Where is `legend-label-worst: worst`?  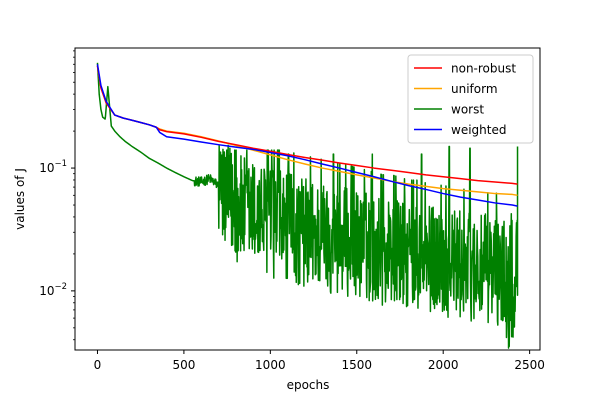 legend-label-worst: worst is located at coordinates (467, 110).